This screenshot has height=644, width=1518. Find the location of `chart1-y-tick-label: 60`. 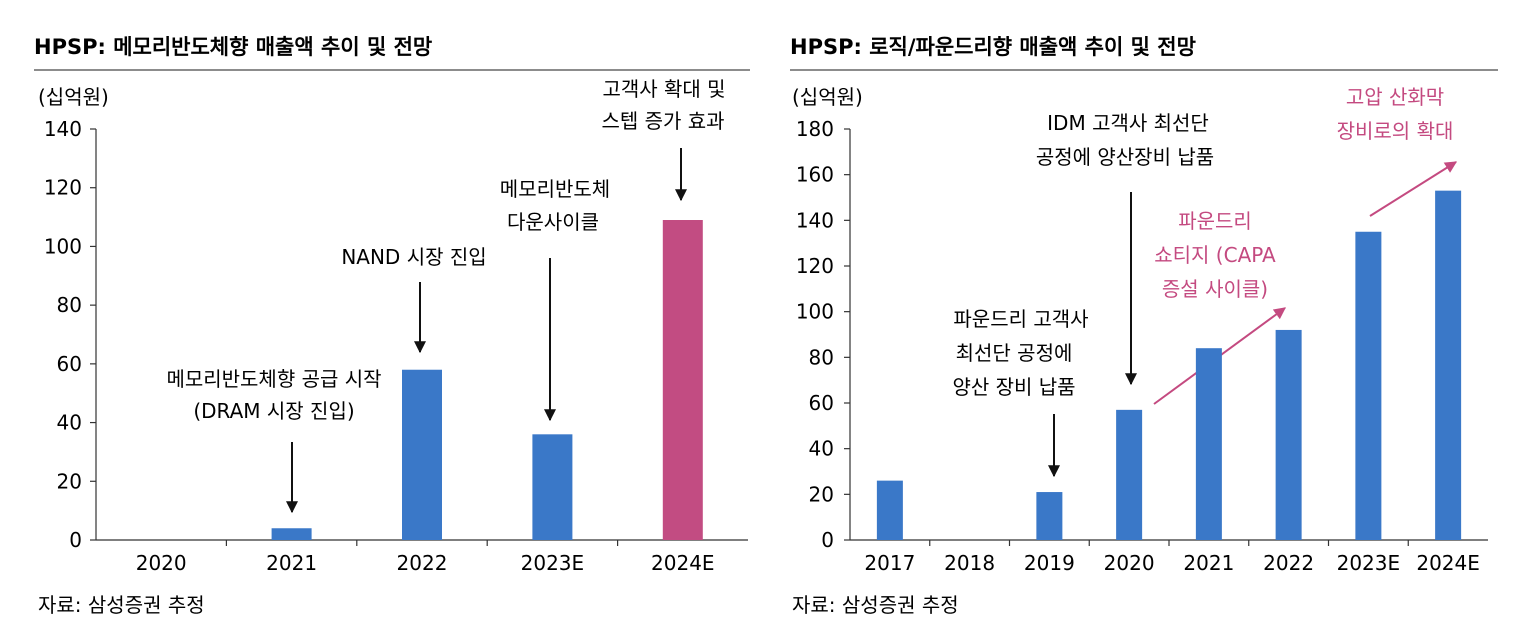

chart1-y-tick-label: 60 is located at coordinates (69, 364).